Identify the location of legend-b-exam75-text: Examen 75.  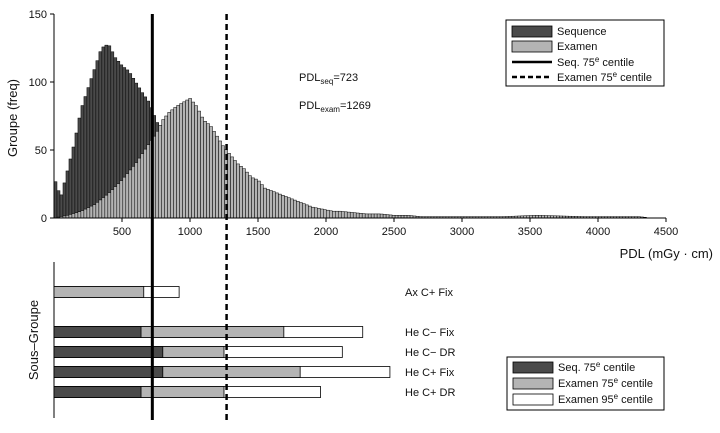
(586, 384).